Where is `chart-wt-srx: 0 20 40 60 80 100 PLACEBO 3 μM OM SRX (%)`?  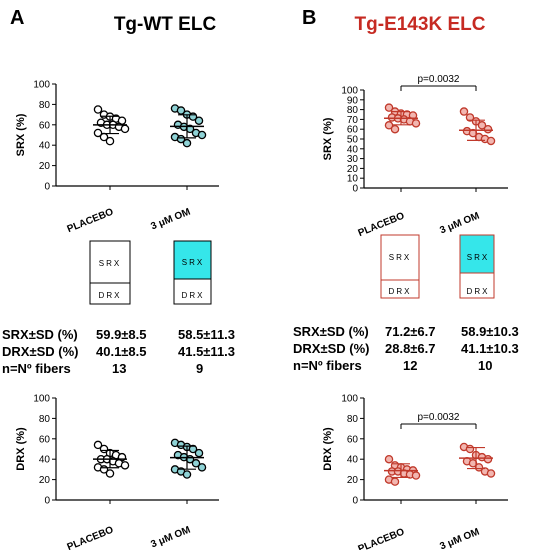 chart-wt-srx: 0 20 40 60 80 100 PLACEBO 3 μM OM SRX (%) is located at coordinates (117, 158).